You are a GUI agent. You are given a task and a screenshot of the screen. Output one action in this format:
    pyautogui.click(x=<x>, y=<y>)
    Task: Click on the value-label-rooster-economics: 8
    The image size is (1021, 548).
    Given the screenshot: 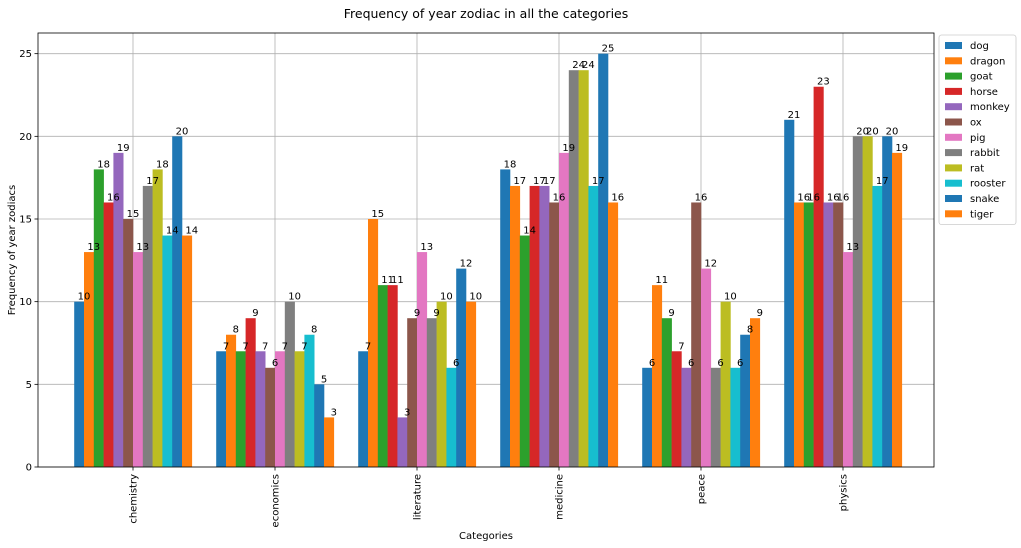 What is the action you would take?
    pyautogui.click(x=314, y=330)
    